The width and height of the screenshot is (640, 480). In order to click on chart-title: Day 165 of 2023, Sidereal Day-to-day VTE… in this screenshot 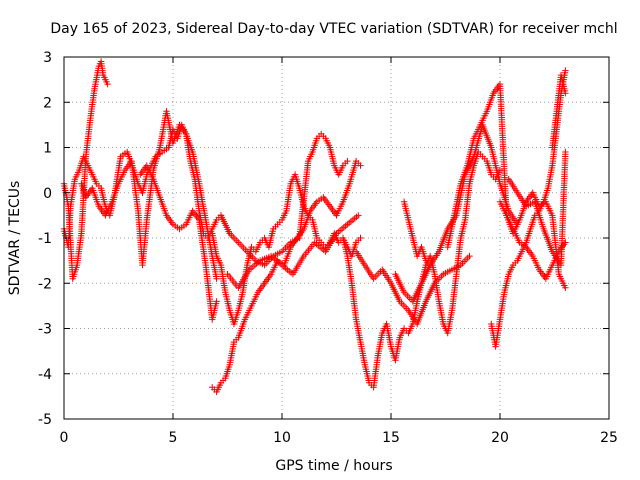, I will do `click(333, 29)`.